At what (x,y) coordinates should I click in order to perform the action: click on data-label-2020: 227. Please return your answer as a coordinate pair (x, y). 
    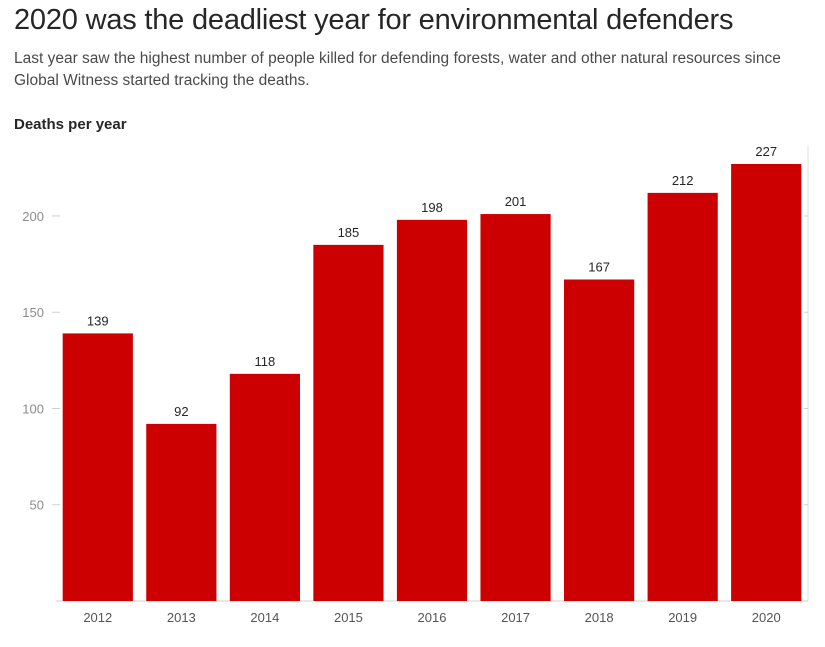
    Looking at the image, I should click on (766, 151).